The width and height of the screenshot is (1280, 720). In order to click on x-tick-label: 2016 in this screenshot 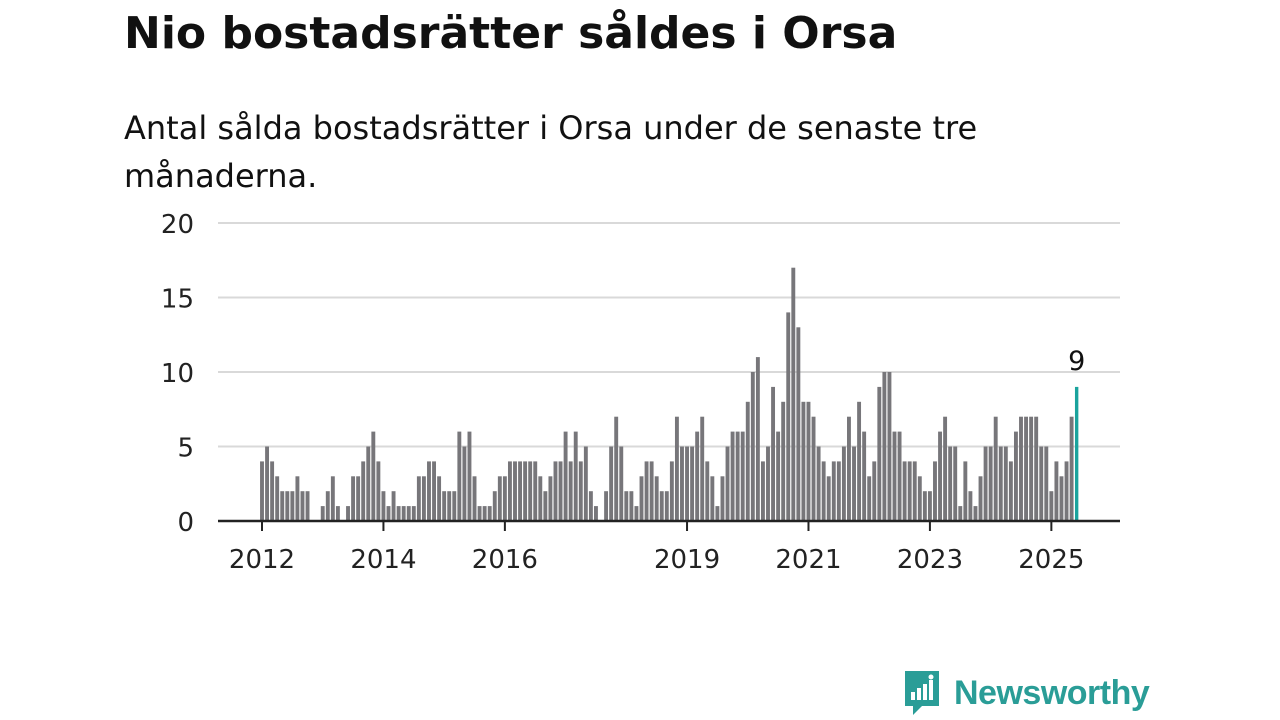, I will do `click(505, 560)`.